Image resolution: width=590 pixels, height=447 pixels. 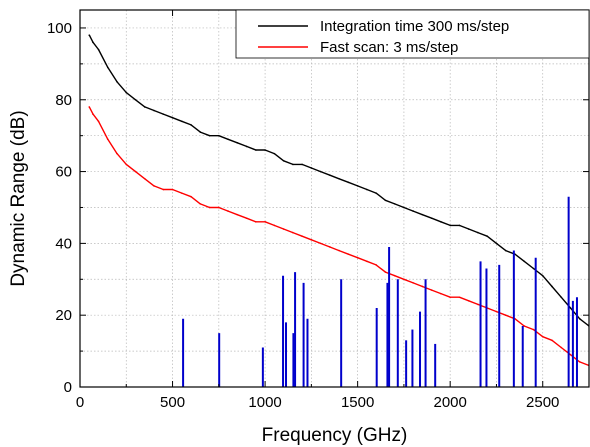 I want to click on x-tick-label: 1500, so click(x=357, y=402).